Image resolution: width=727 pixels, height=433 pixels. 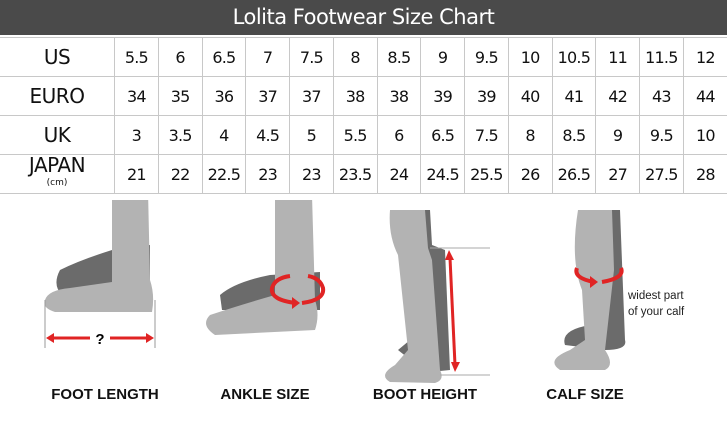 What do you see at coordinates (180, 135) in the screenshot?
I see `size-cell: 3.5` at bounding box center [180, 135].